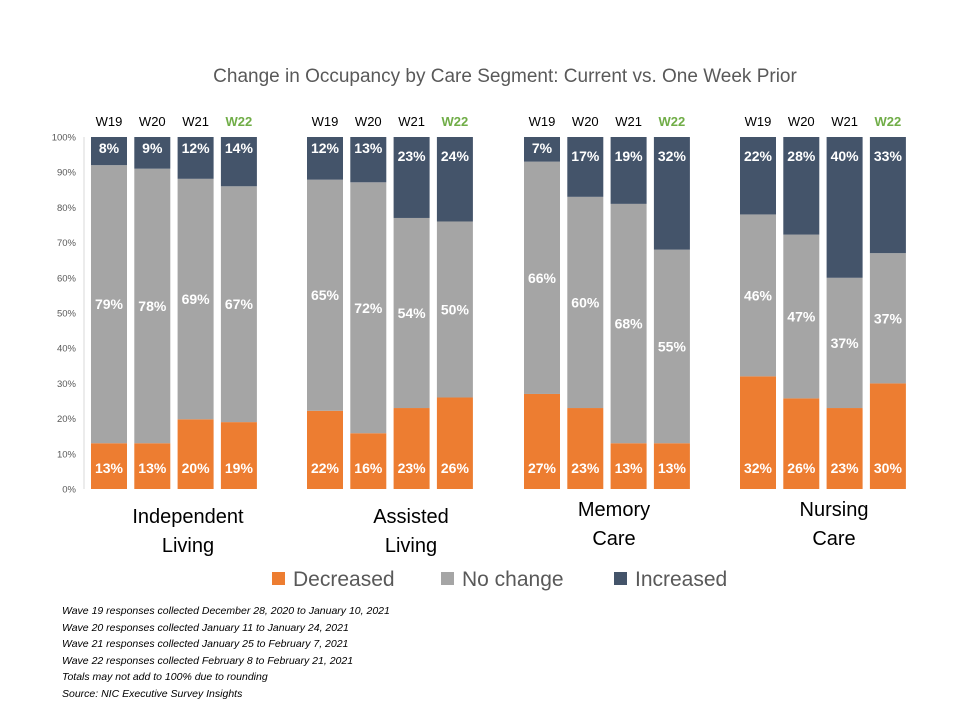  Describe the element at coordinates (368, 468) in the screenshot. I see `data-label-decreased: 16%` at that location.